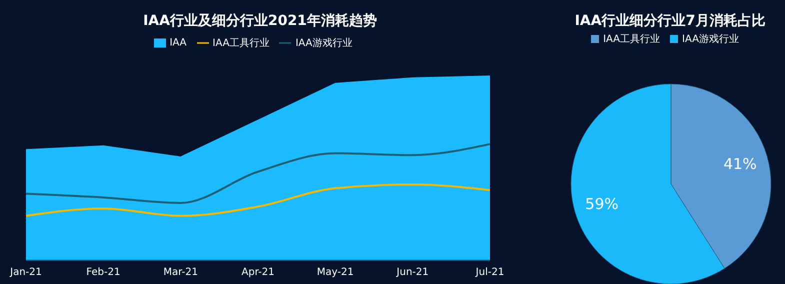 This screenshot has height=284, width=785. Describe the element at coordinates (178, 43) in the screenshot. I see `legend-label: IAA` at that location.